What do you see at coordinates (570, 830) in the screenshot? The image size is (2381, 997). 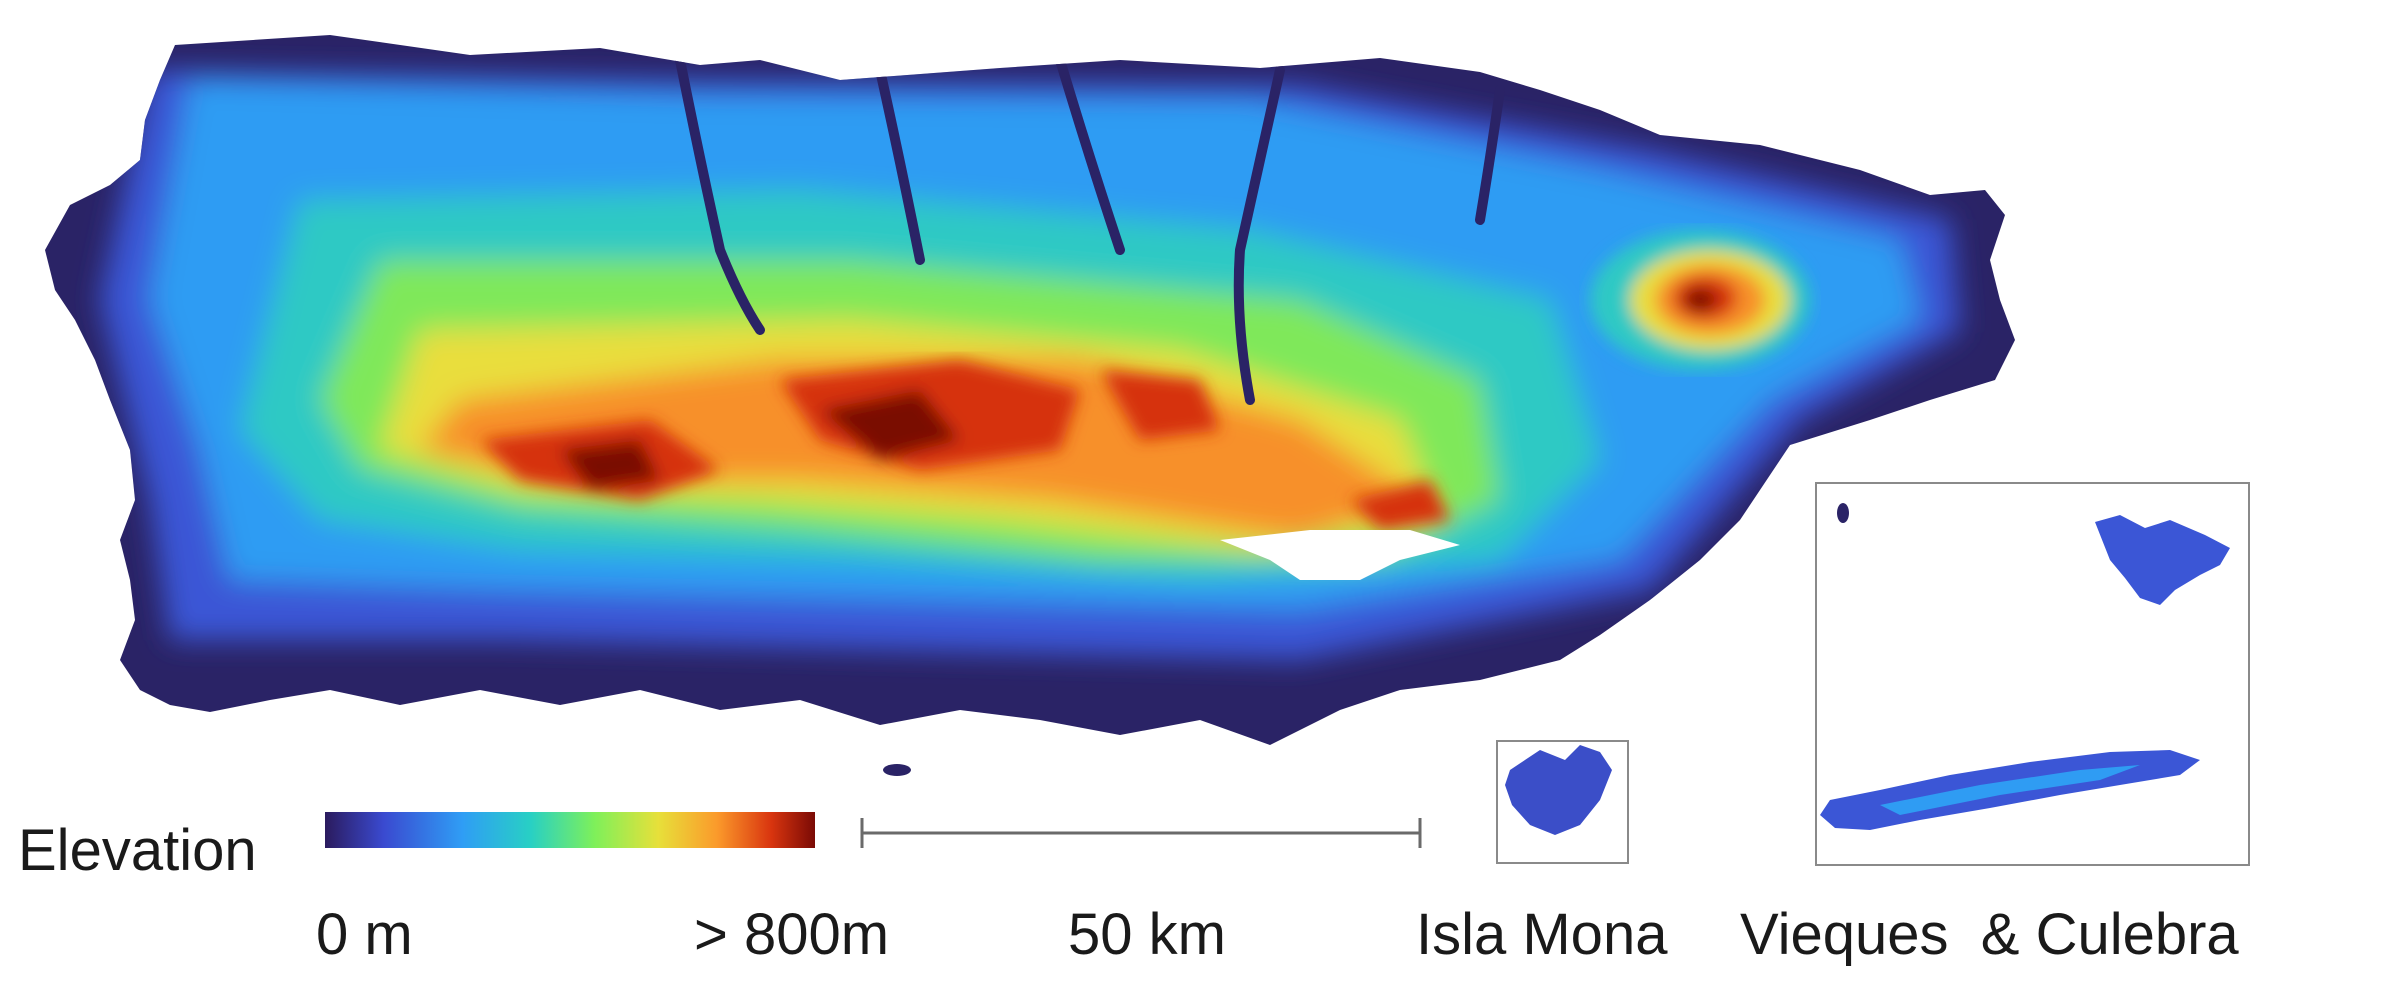 I see `legend-colorbar` at bounding box center [570, 830].